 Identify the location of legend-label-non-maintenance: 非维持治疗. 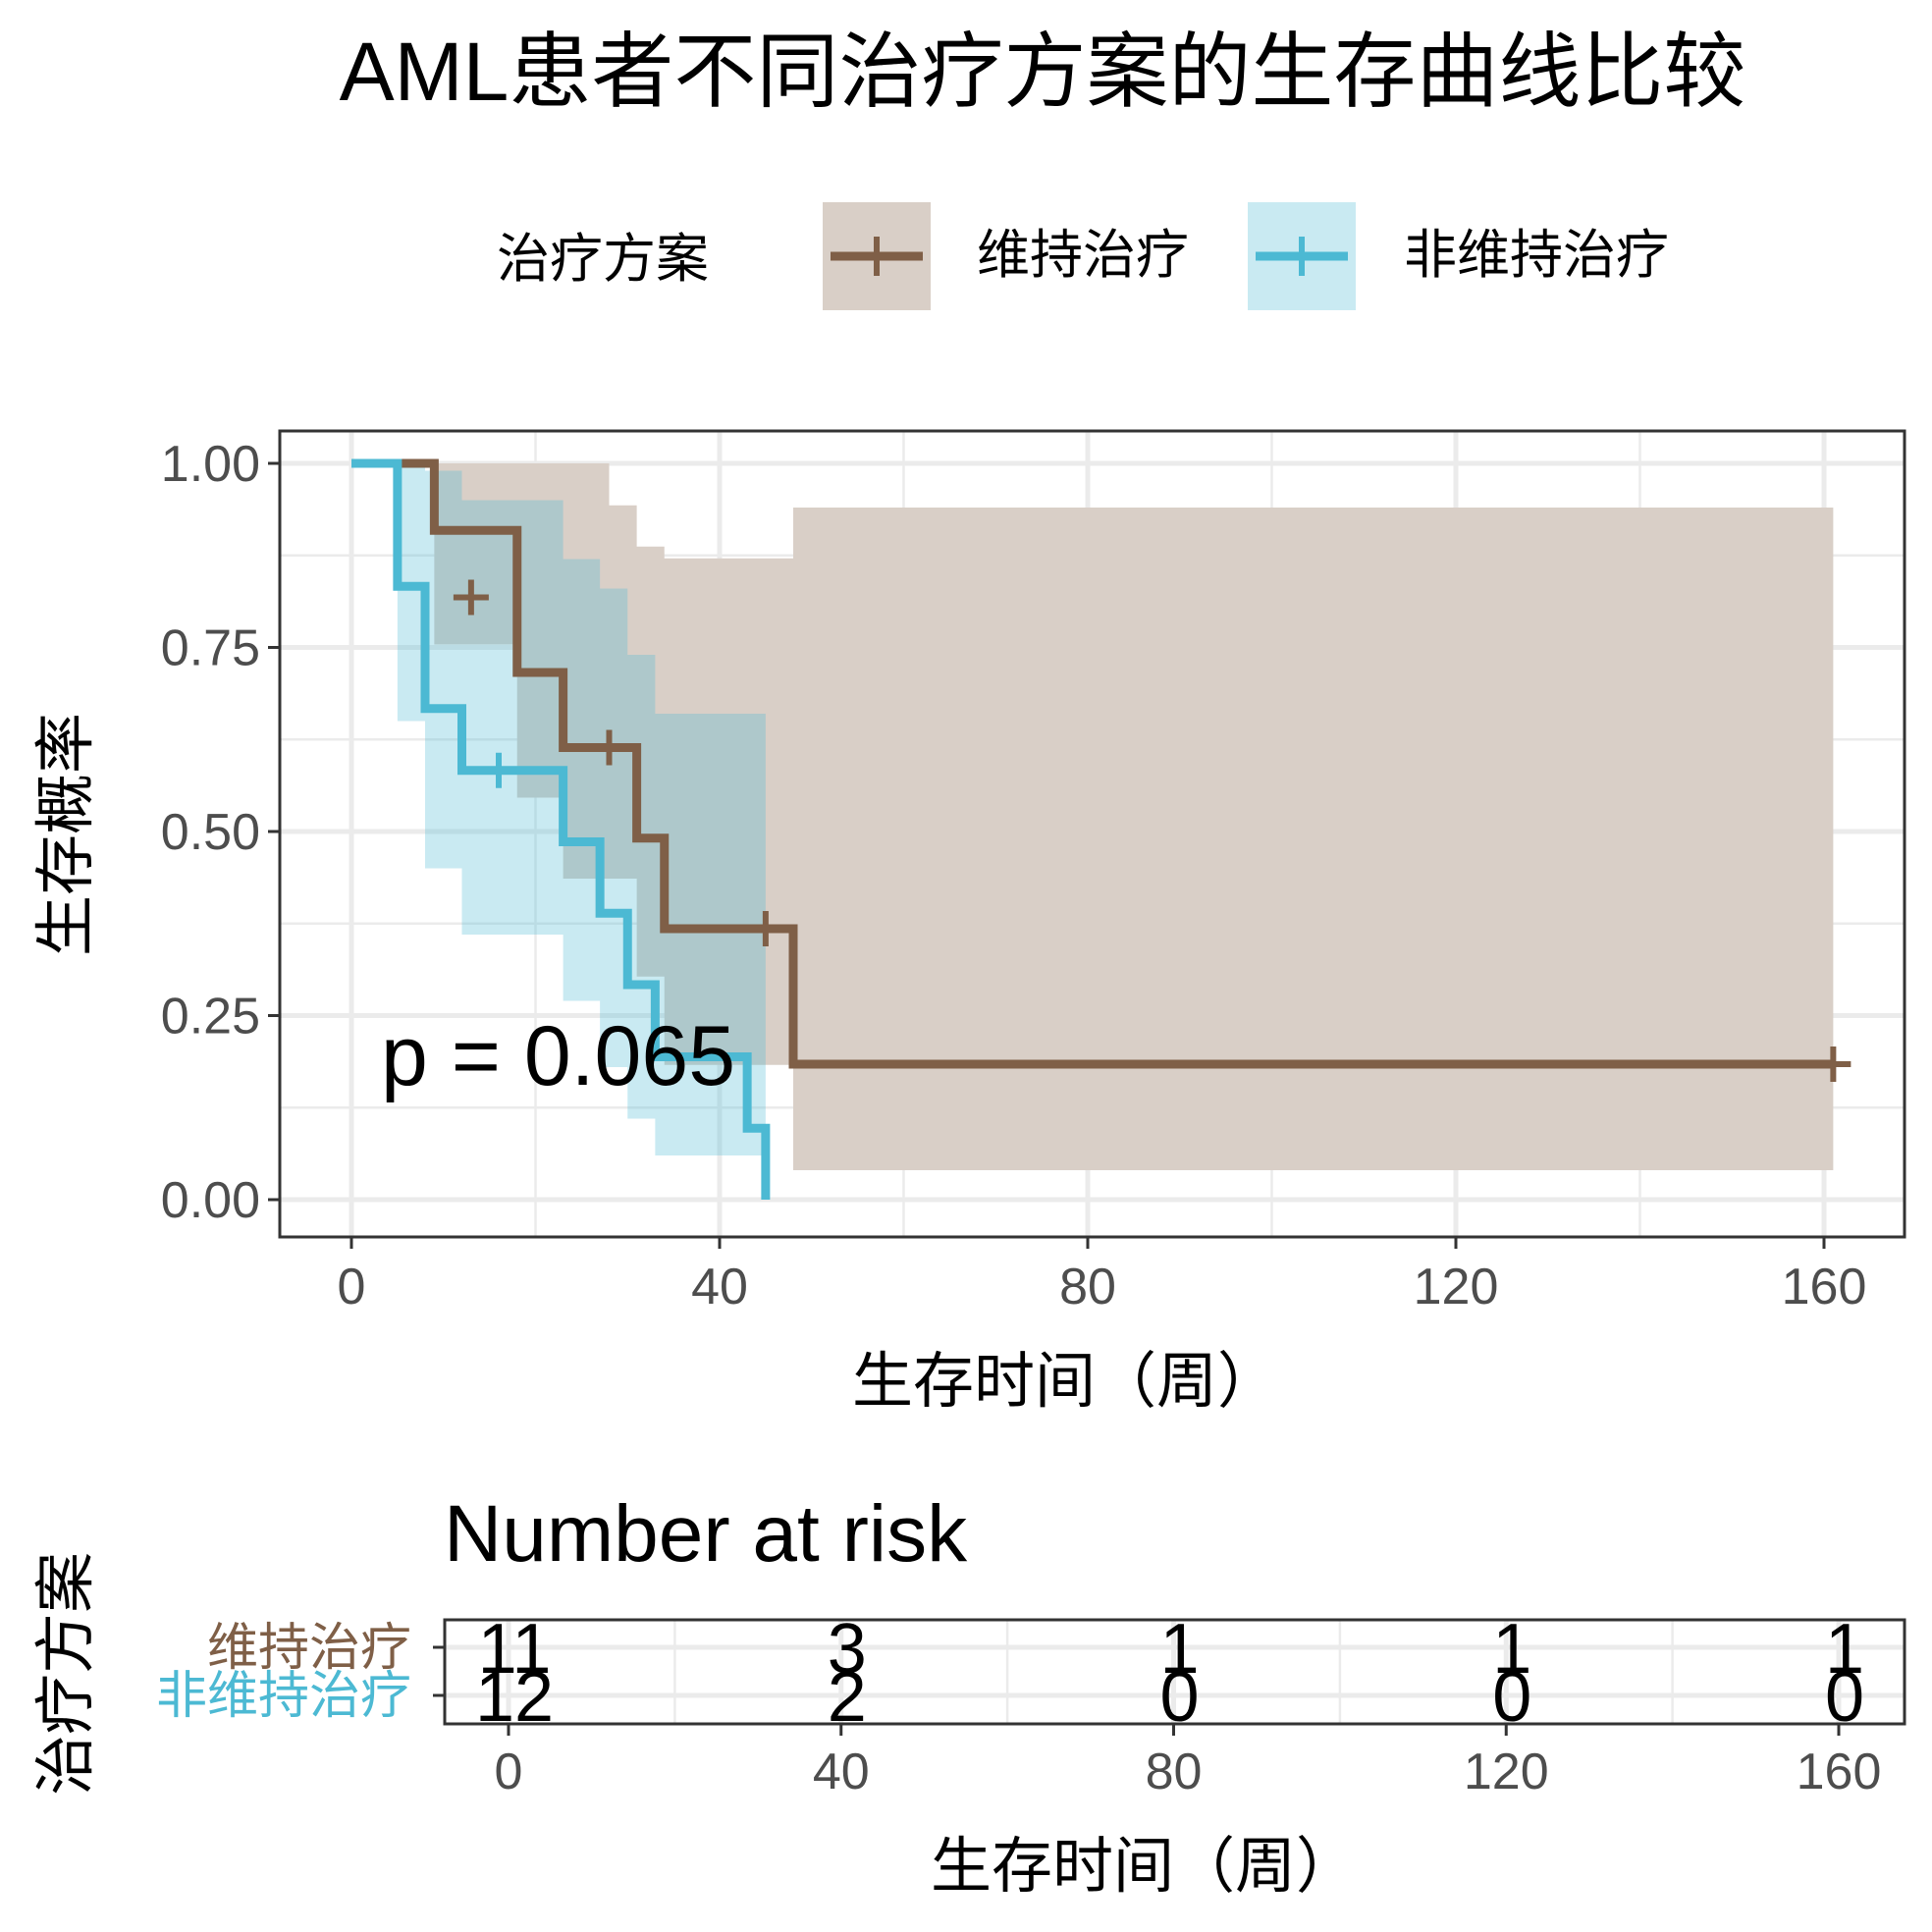
(1536, 255).